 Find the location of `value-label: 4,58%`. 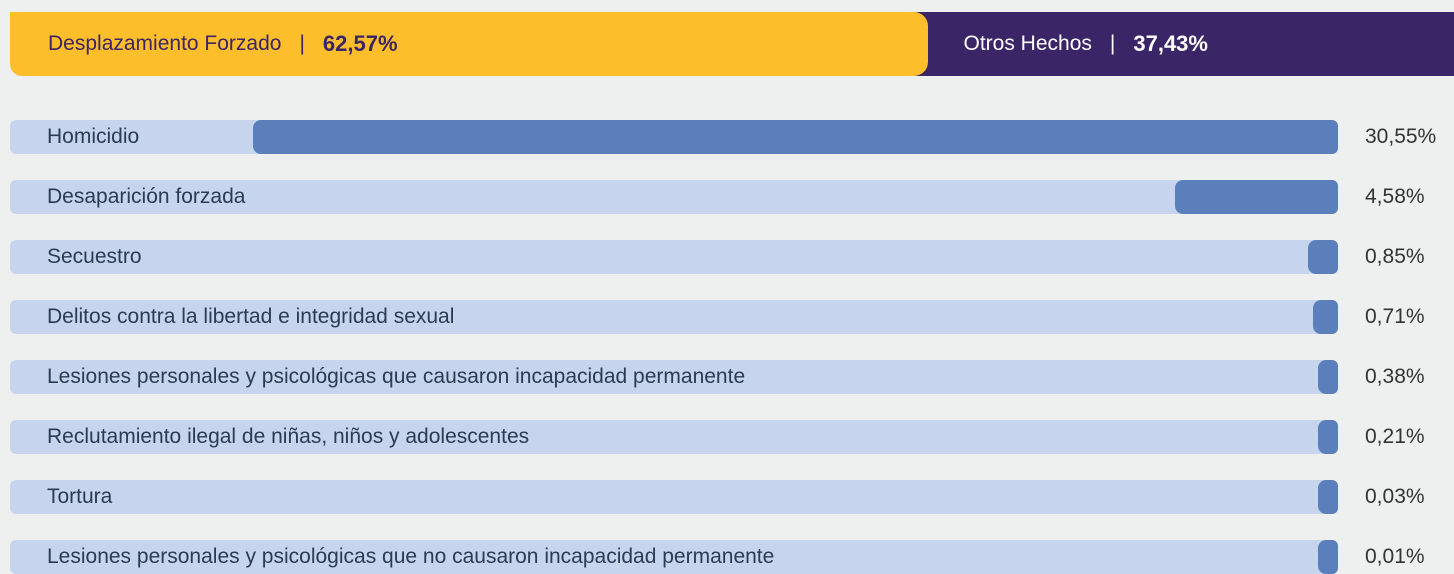

value-label: 4,58% is located at coordinates (1395, 196).